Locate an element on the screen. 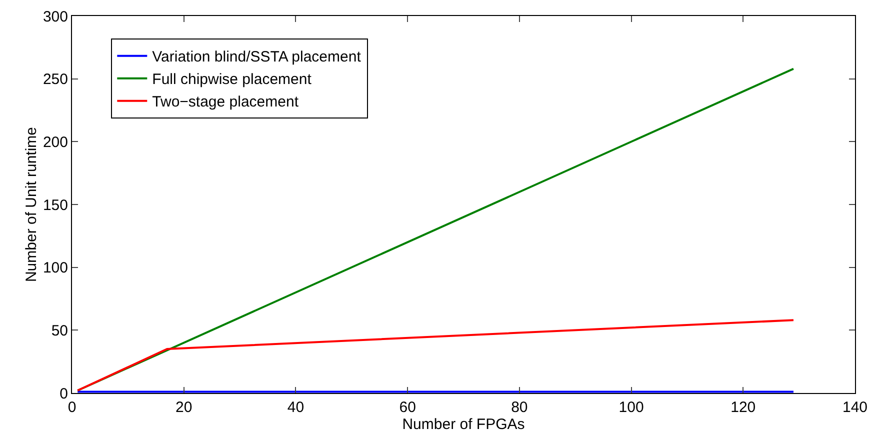 The image size is (877, 437). x-axis-title: Number of FPGAs is located at coordinates (463, 424).